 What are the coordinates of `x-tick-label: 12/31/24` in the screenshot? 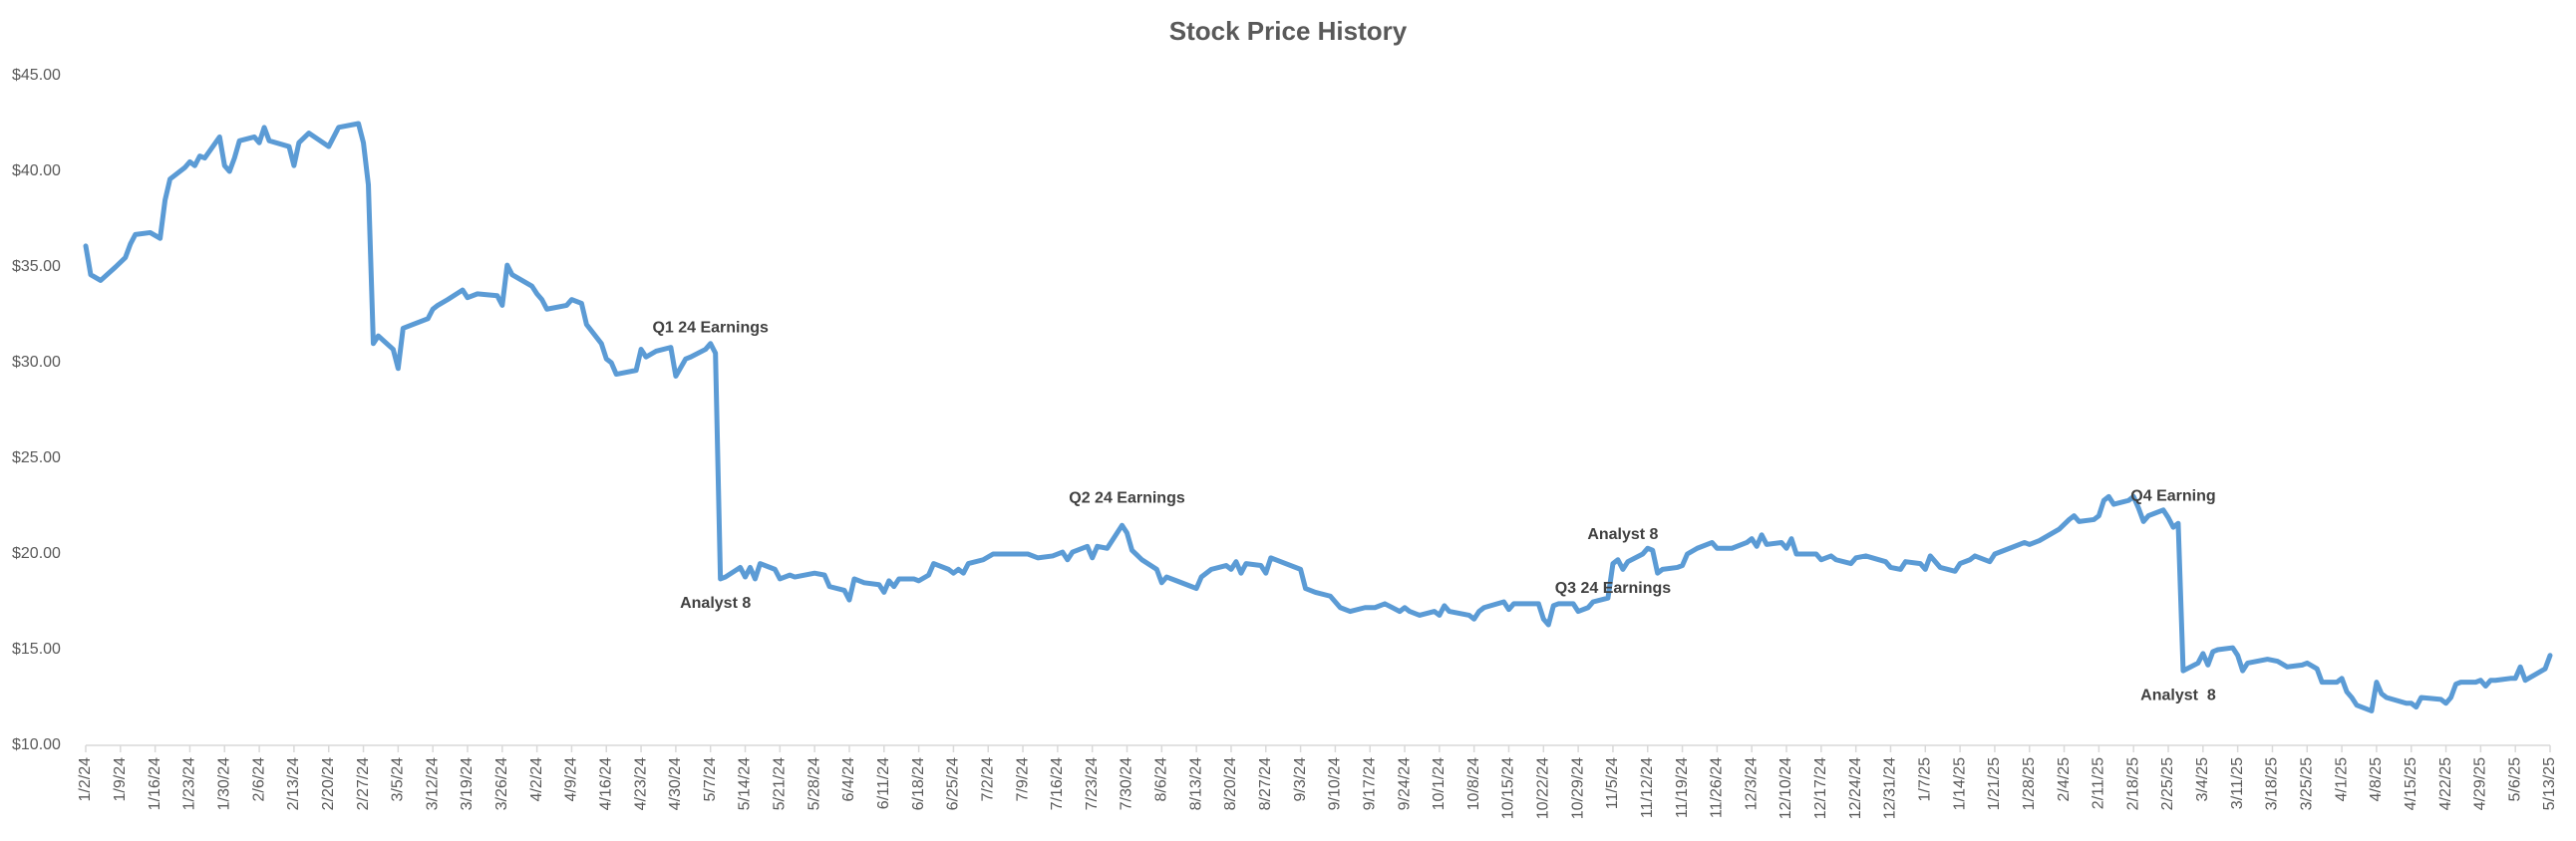 It's located at (1890, 788).